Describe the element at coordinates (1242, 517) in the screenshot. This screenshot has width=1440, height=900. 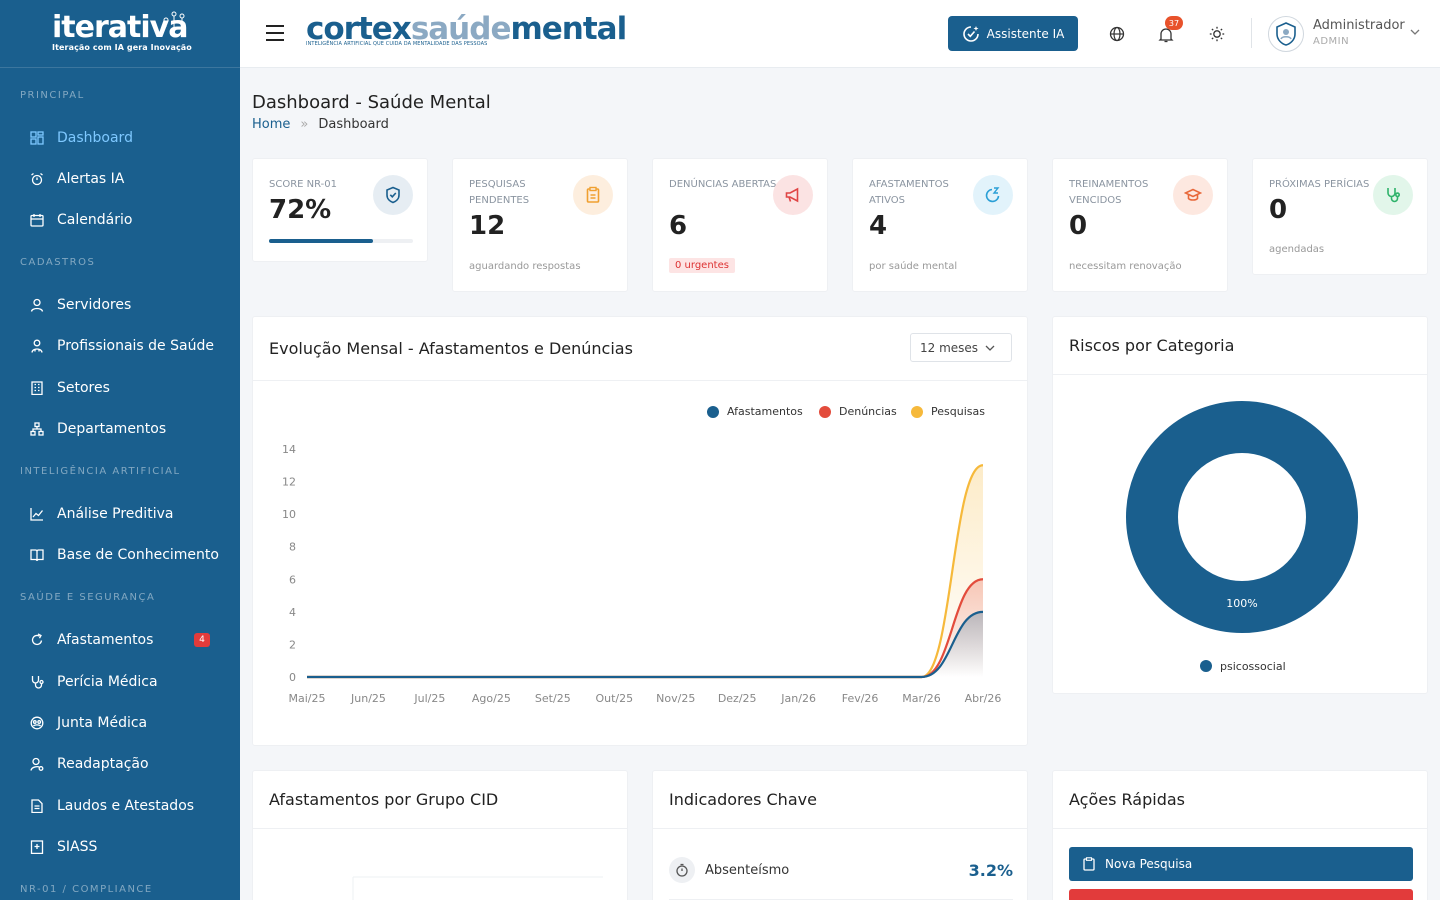
I see `donut-slice` at that location.